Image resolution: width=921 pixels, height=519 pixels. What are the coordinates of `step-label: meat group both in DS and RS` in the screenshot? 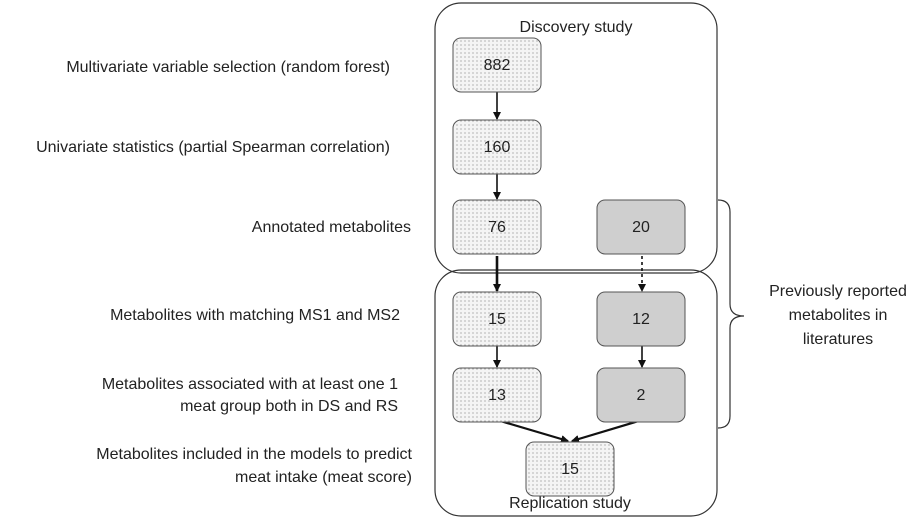 It's located at (289, 406).